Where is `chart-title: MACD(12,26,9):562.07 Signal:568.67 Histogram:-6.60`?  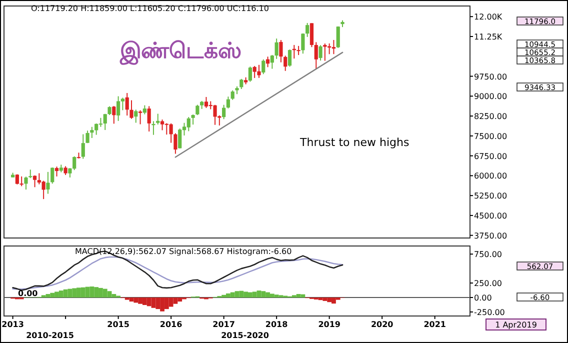
chart-title: MACD(12,26,9):562.07 Signal:568.67 Histogram:-6.60 is located at coordinates (183, 251).